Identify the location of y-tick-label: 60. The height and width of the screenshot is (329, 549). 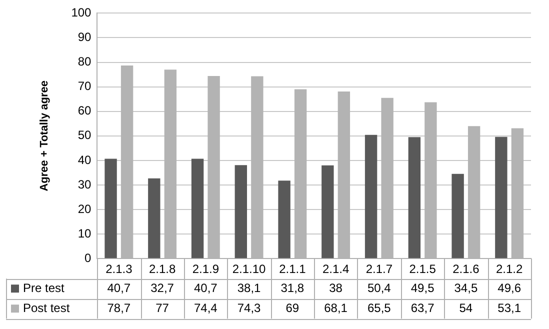
(85, 111).